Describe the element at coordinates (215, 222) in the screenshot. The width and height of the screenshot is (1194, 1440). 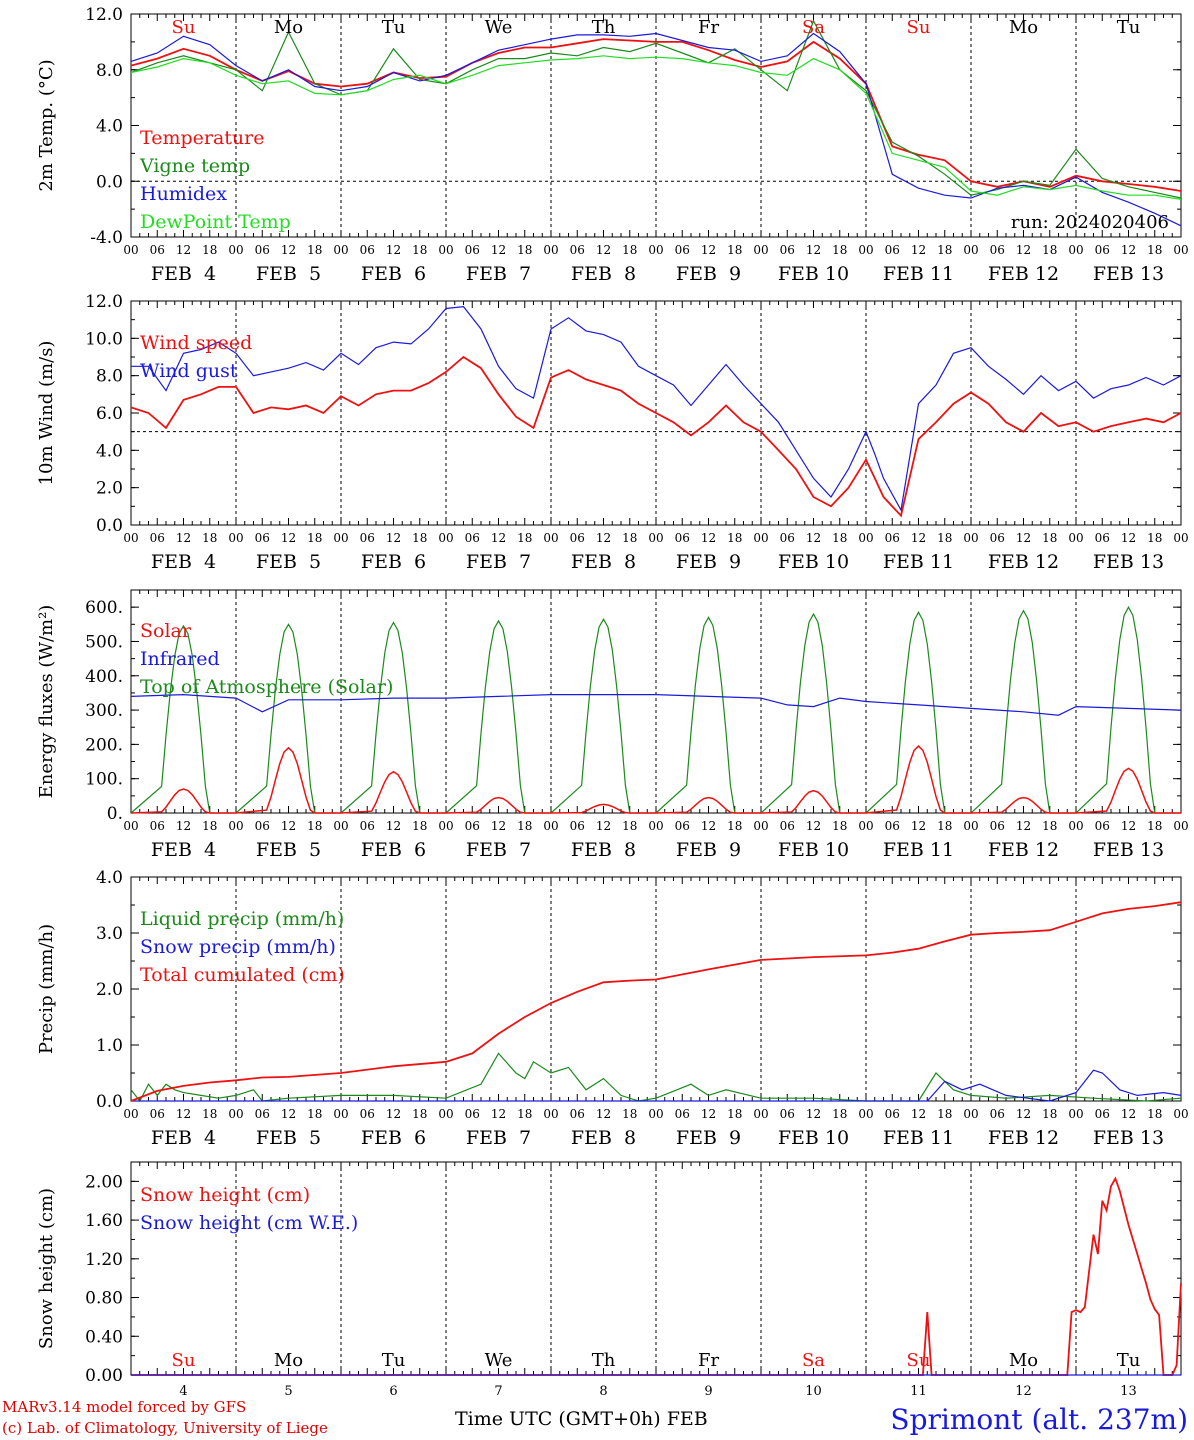
I see `legend-entry: DewPoint Temp` at that location.